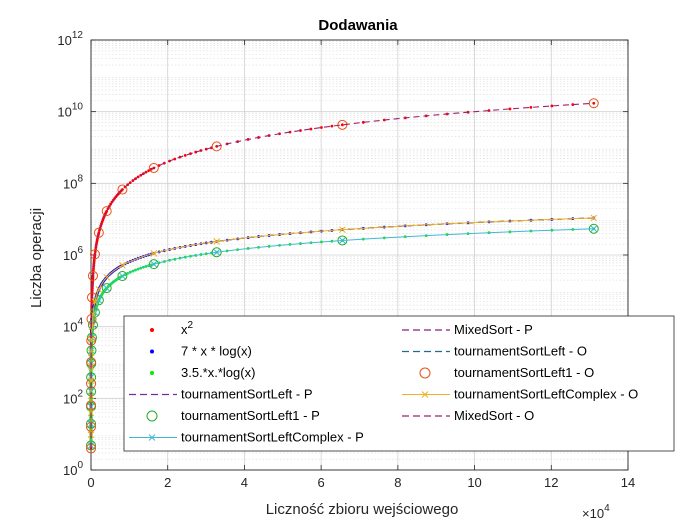 The image size is (700, 530). I want to click on legend-entry-8: tournamentSortLeft1 - O, so click(506, 372).